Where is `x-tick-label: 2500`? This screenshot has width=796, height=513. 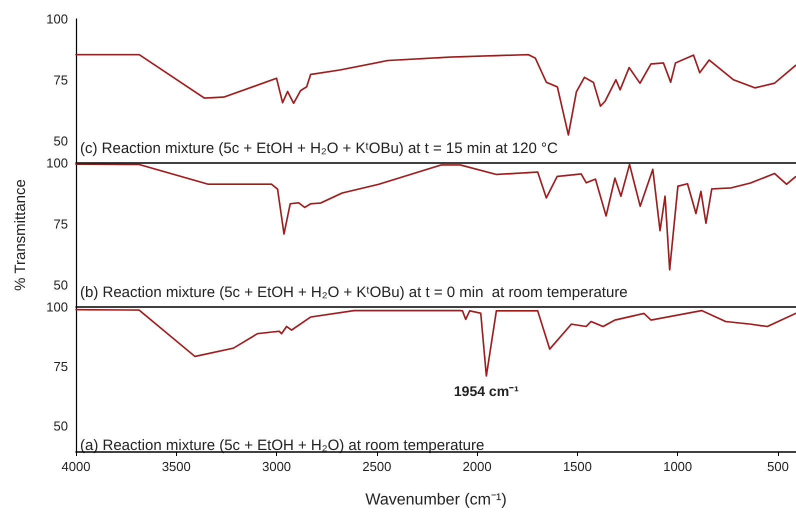
x-tick-label: 2500 is located at coordinates (377, 466).